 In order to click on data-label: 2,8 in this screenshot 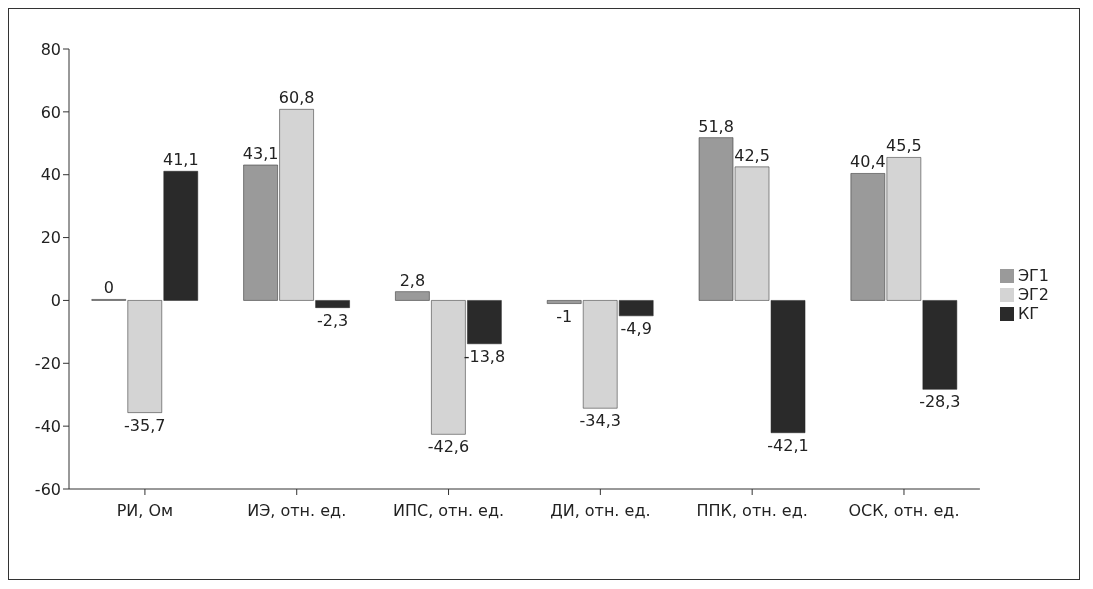, I will do `click(412, 280)`.